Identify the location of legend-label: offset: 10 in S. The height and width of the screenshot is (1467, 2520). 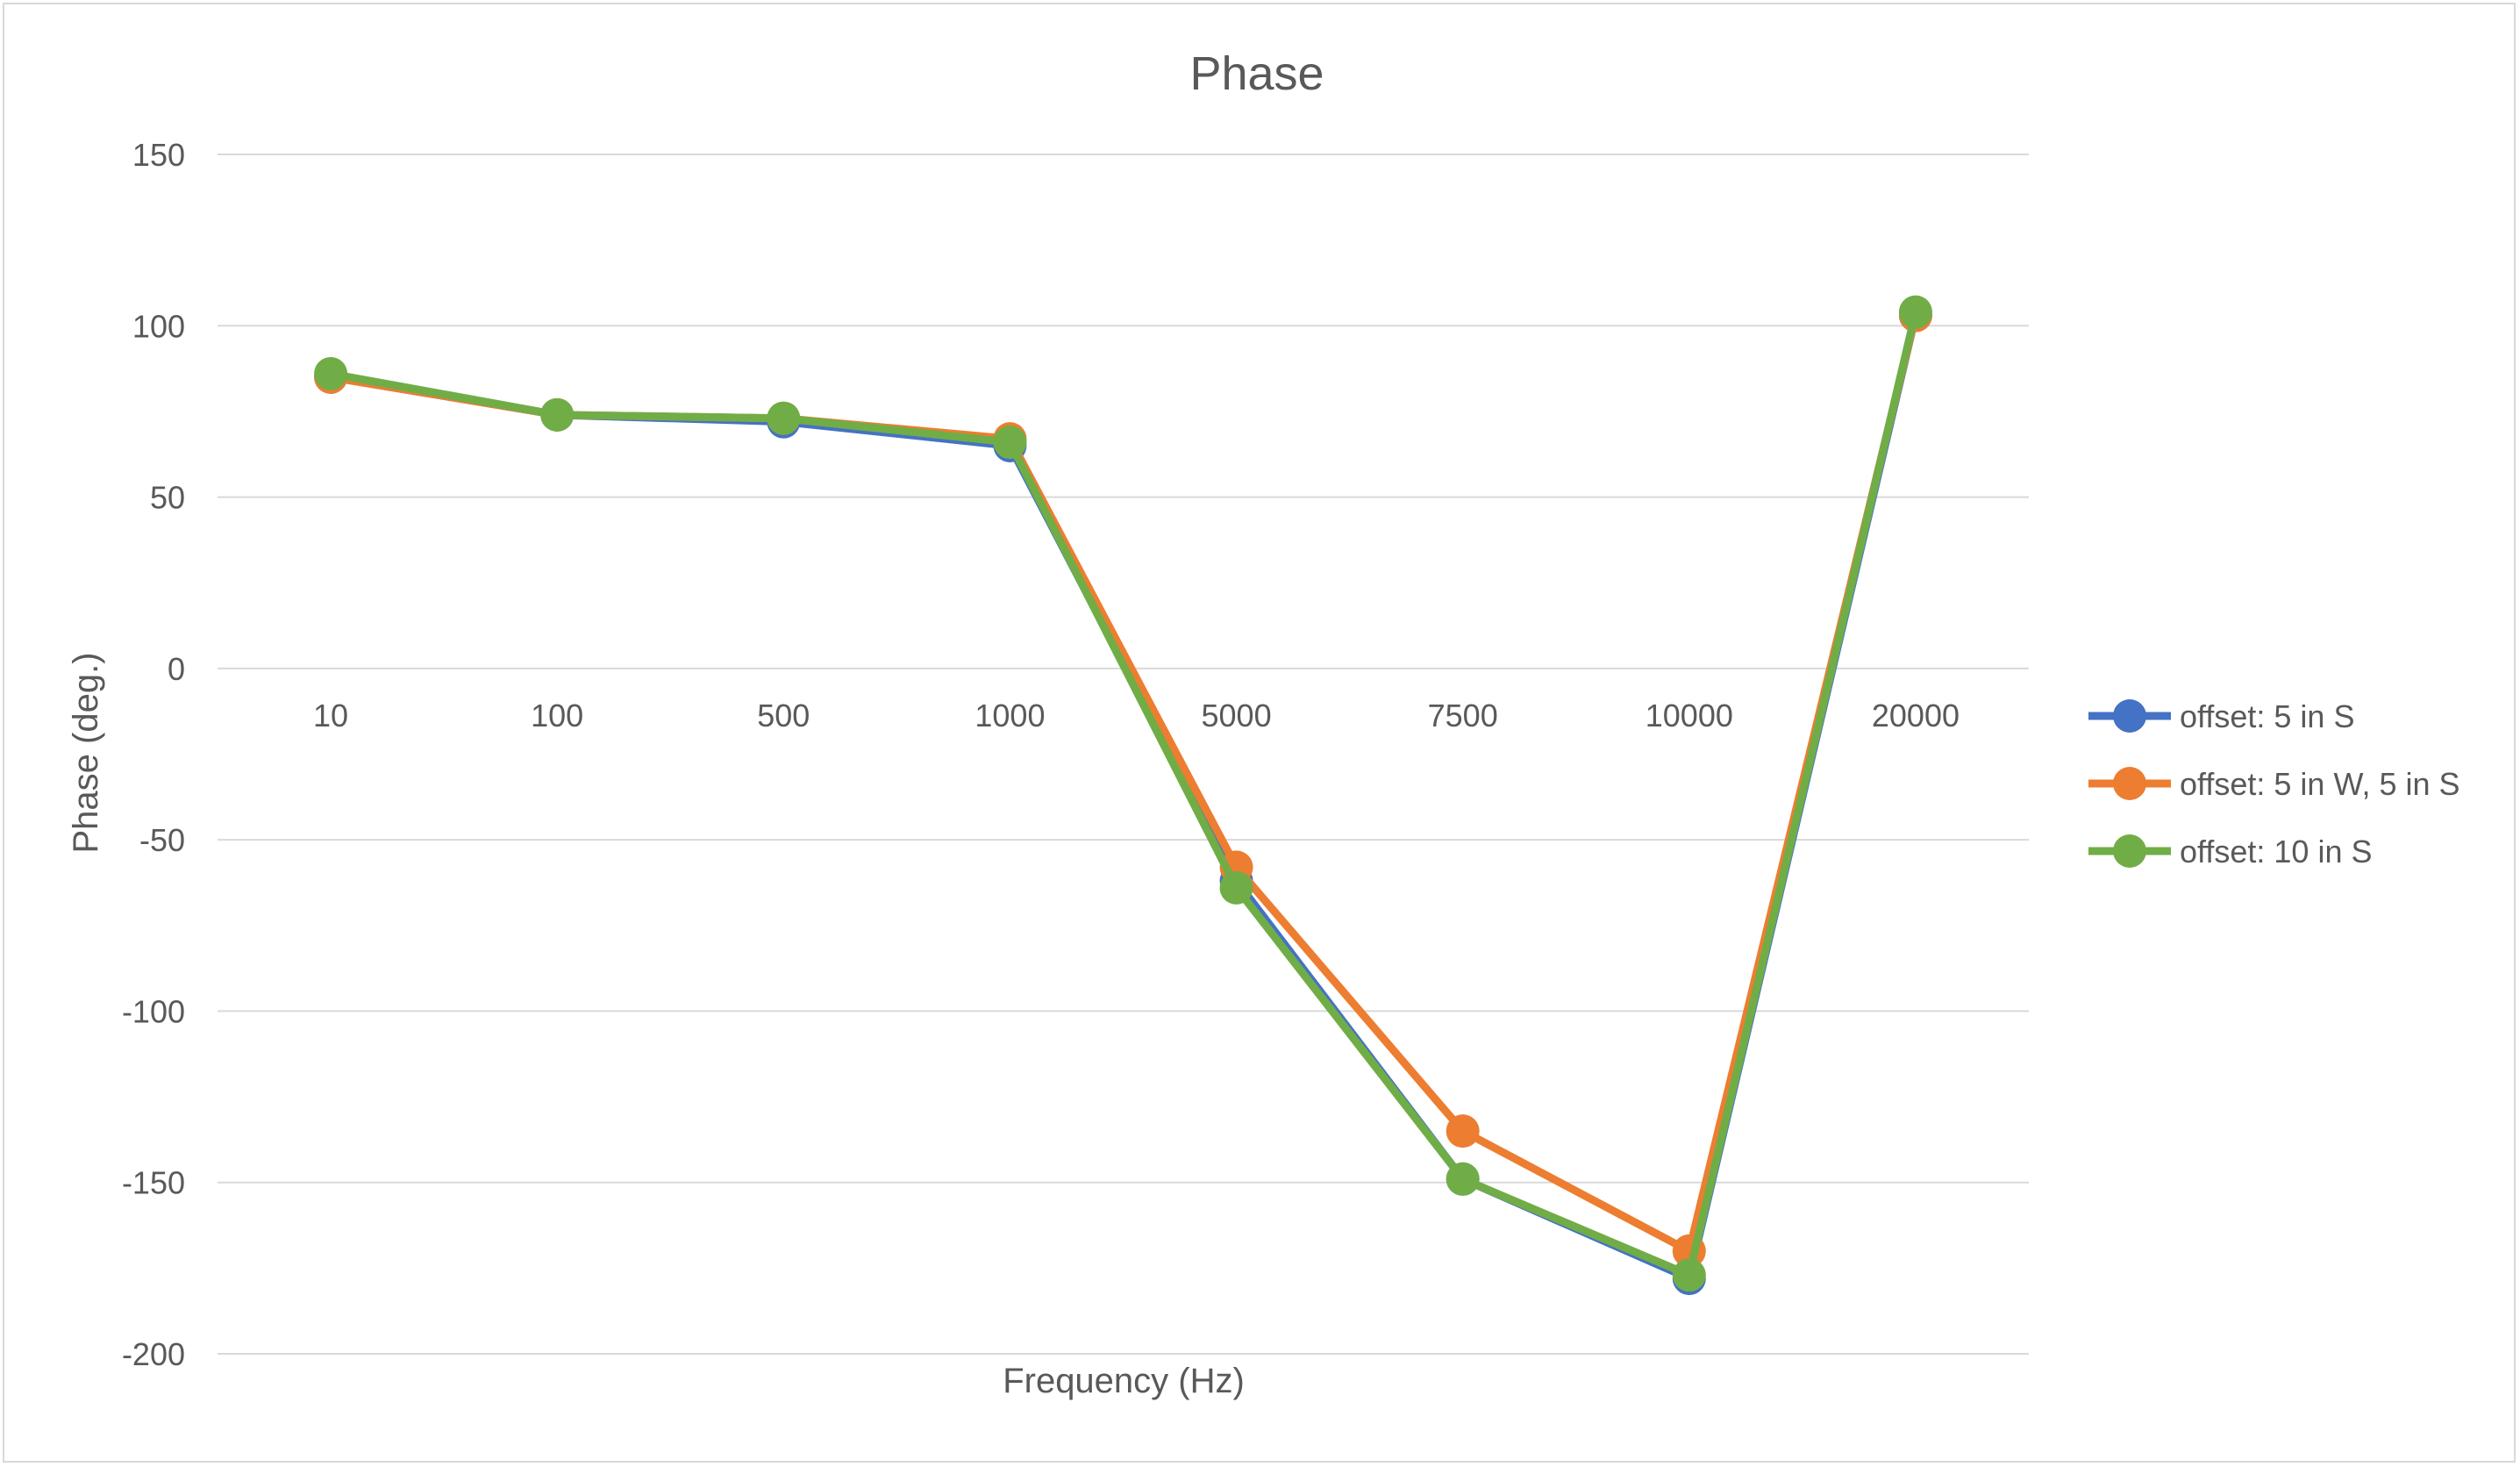
(2276, 851).